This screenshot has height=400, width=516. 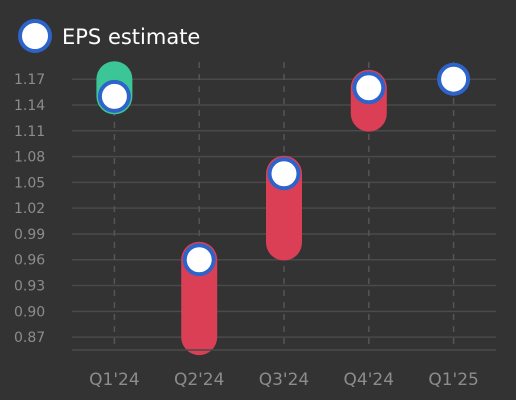 I want to click on y-tick-label: 1.02, so click(x=29, y=209).